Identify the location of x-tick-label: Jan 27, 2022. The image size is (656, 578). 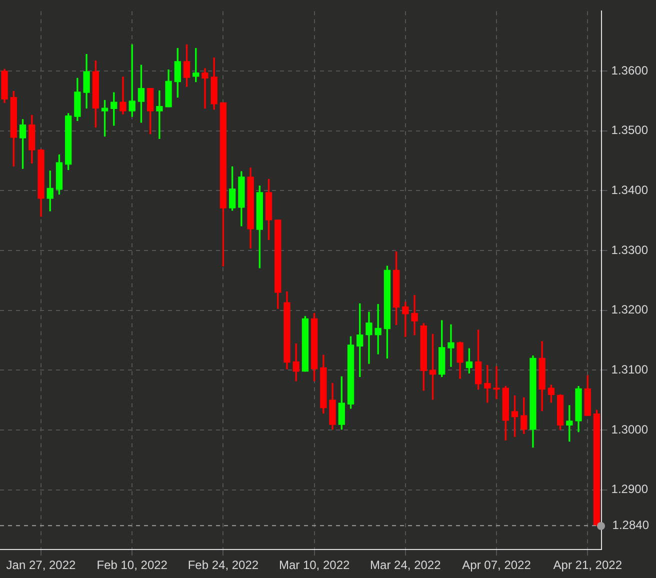
(41, 565).